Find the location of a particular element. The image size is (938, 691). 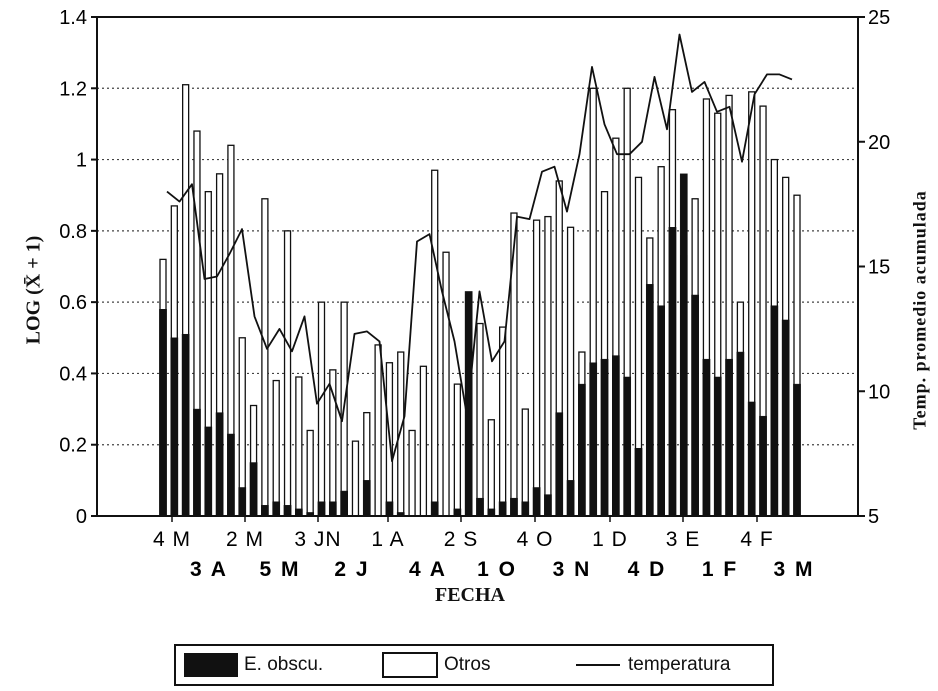

x-tick-label-row1: 4 F is located at coordinates (756, 539).